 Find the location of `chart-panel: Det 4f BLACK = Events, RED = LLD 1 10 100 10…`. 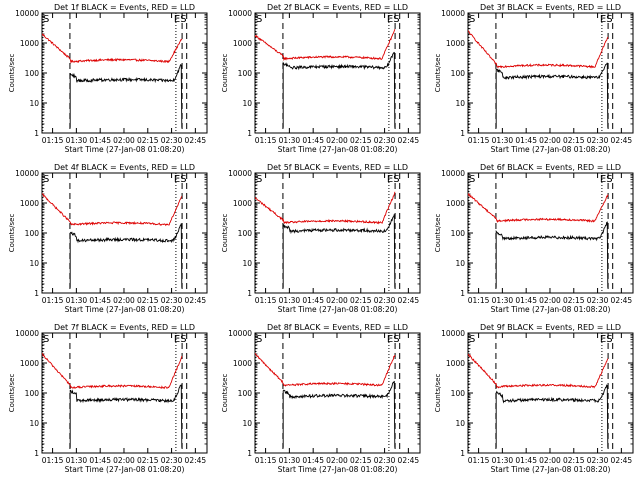

chart-panel: Det 4f BLACK = Events, RED = LLD 1 10 100 10… is located at coordinates (108, 238).